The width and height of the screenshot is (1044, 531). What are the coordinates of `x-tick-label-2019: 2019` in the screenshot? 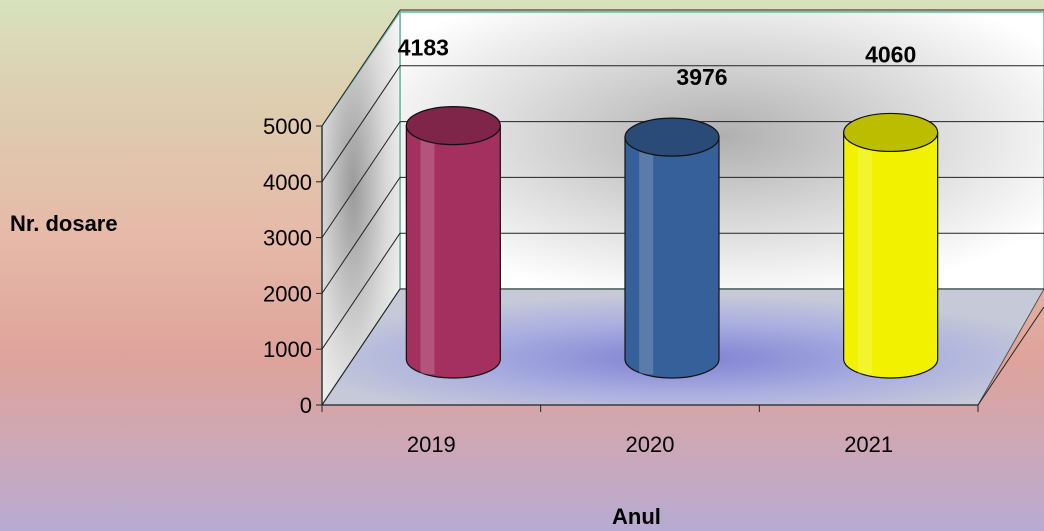 It's located at (431, 444).